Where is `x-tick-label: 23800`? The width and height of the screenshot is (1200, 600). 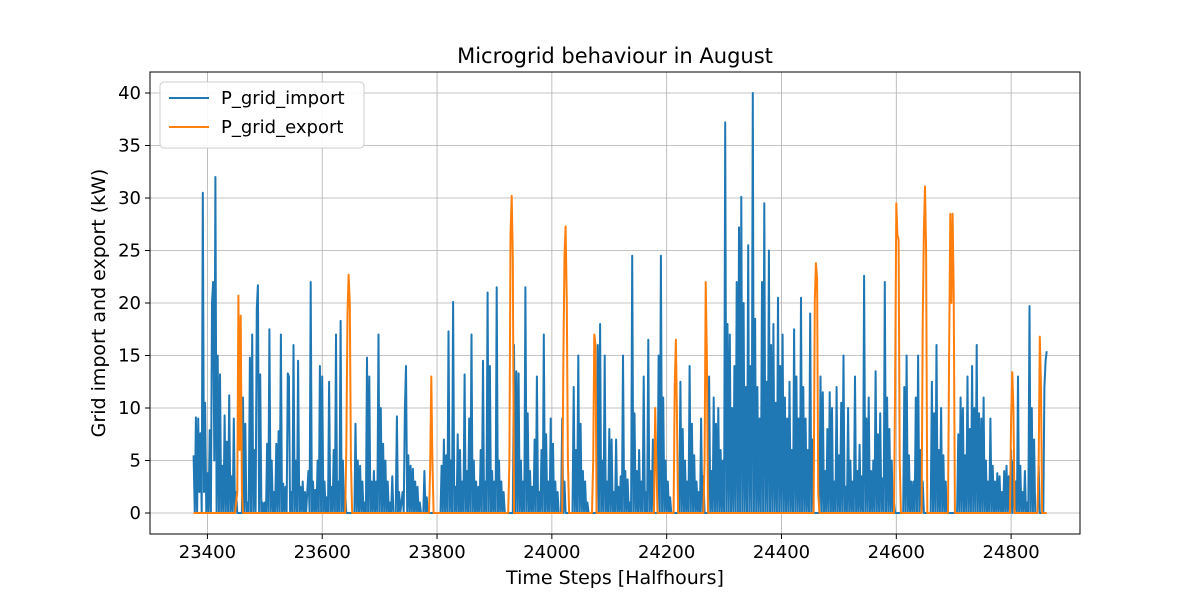 x-tick-label: 23800 is located at coordinates (436, 552).